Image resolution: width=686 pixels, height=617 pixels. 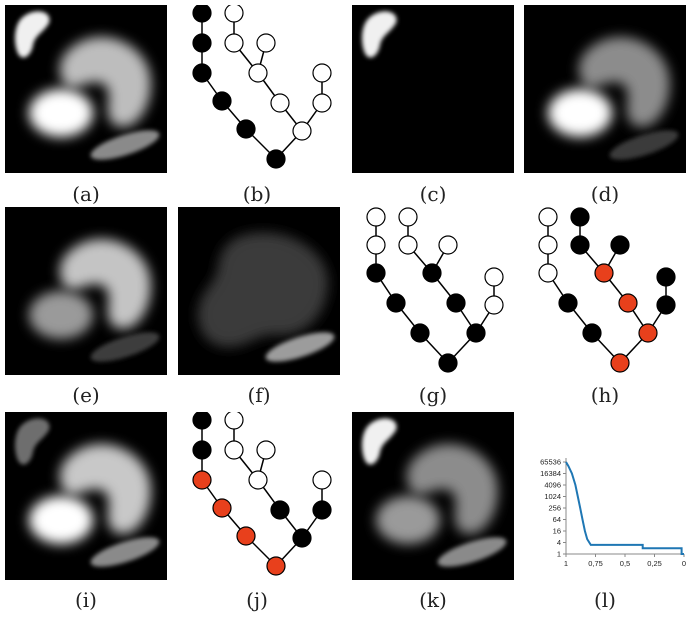 What do you see at coordinates (557, 531) in the screenshot?
I see `y-tick-label: 16` at bounding box center [557, 531].